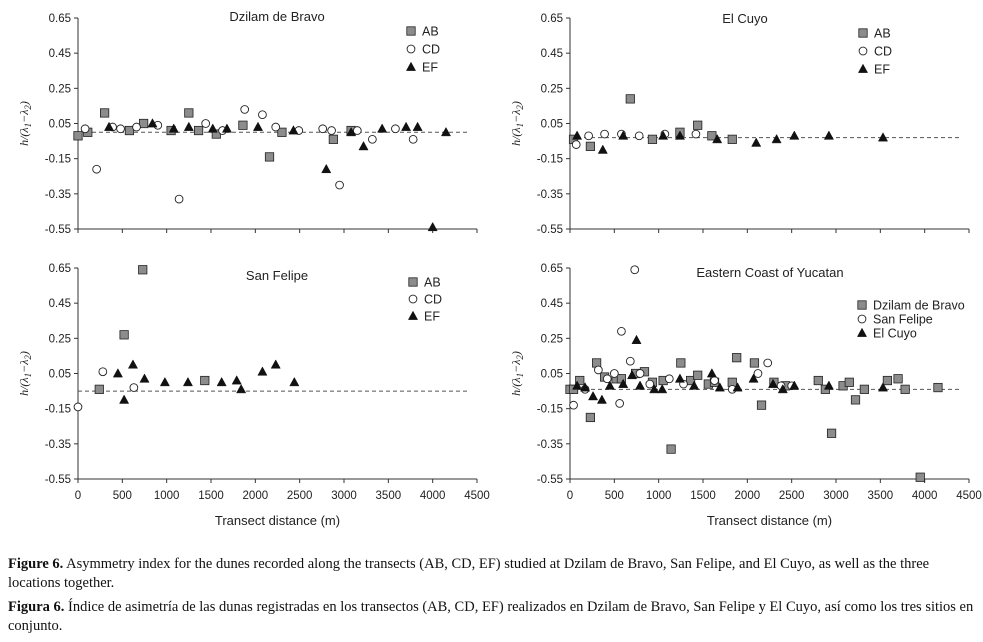 Image resolution: width=983 pixels, height=642 pixels. I want to click on panel-title: Eastern Coast of Yucatan, so click(769, 272).